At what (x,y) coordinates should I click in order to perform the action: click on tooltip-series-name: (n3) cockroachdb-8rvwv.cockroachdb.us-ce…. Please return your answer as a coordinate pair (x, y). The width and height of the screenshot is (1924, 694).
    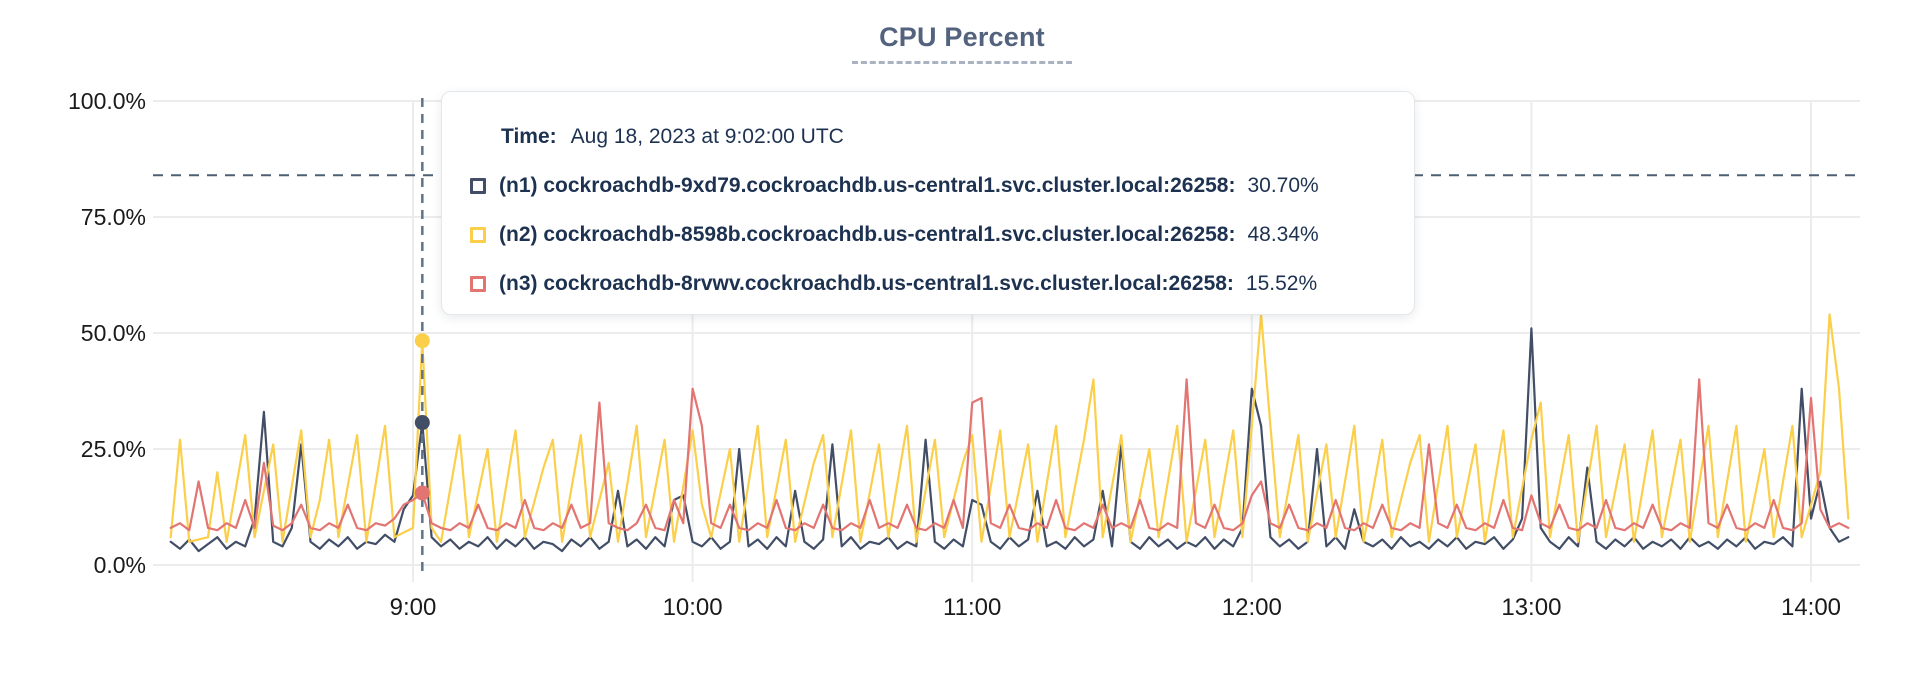
    Looking at the image, I should click on (866, 283).